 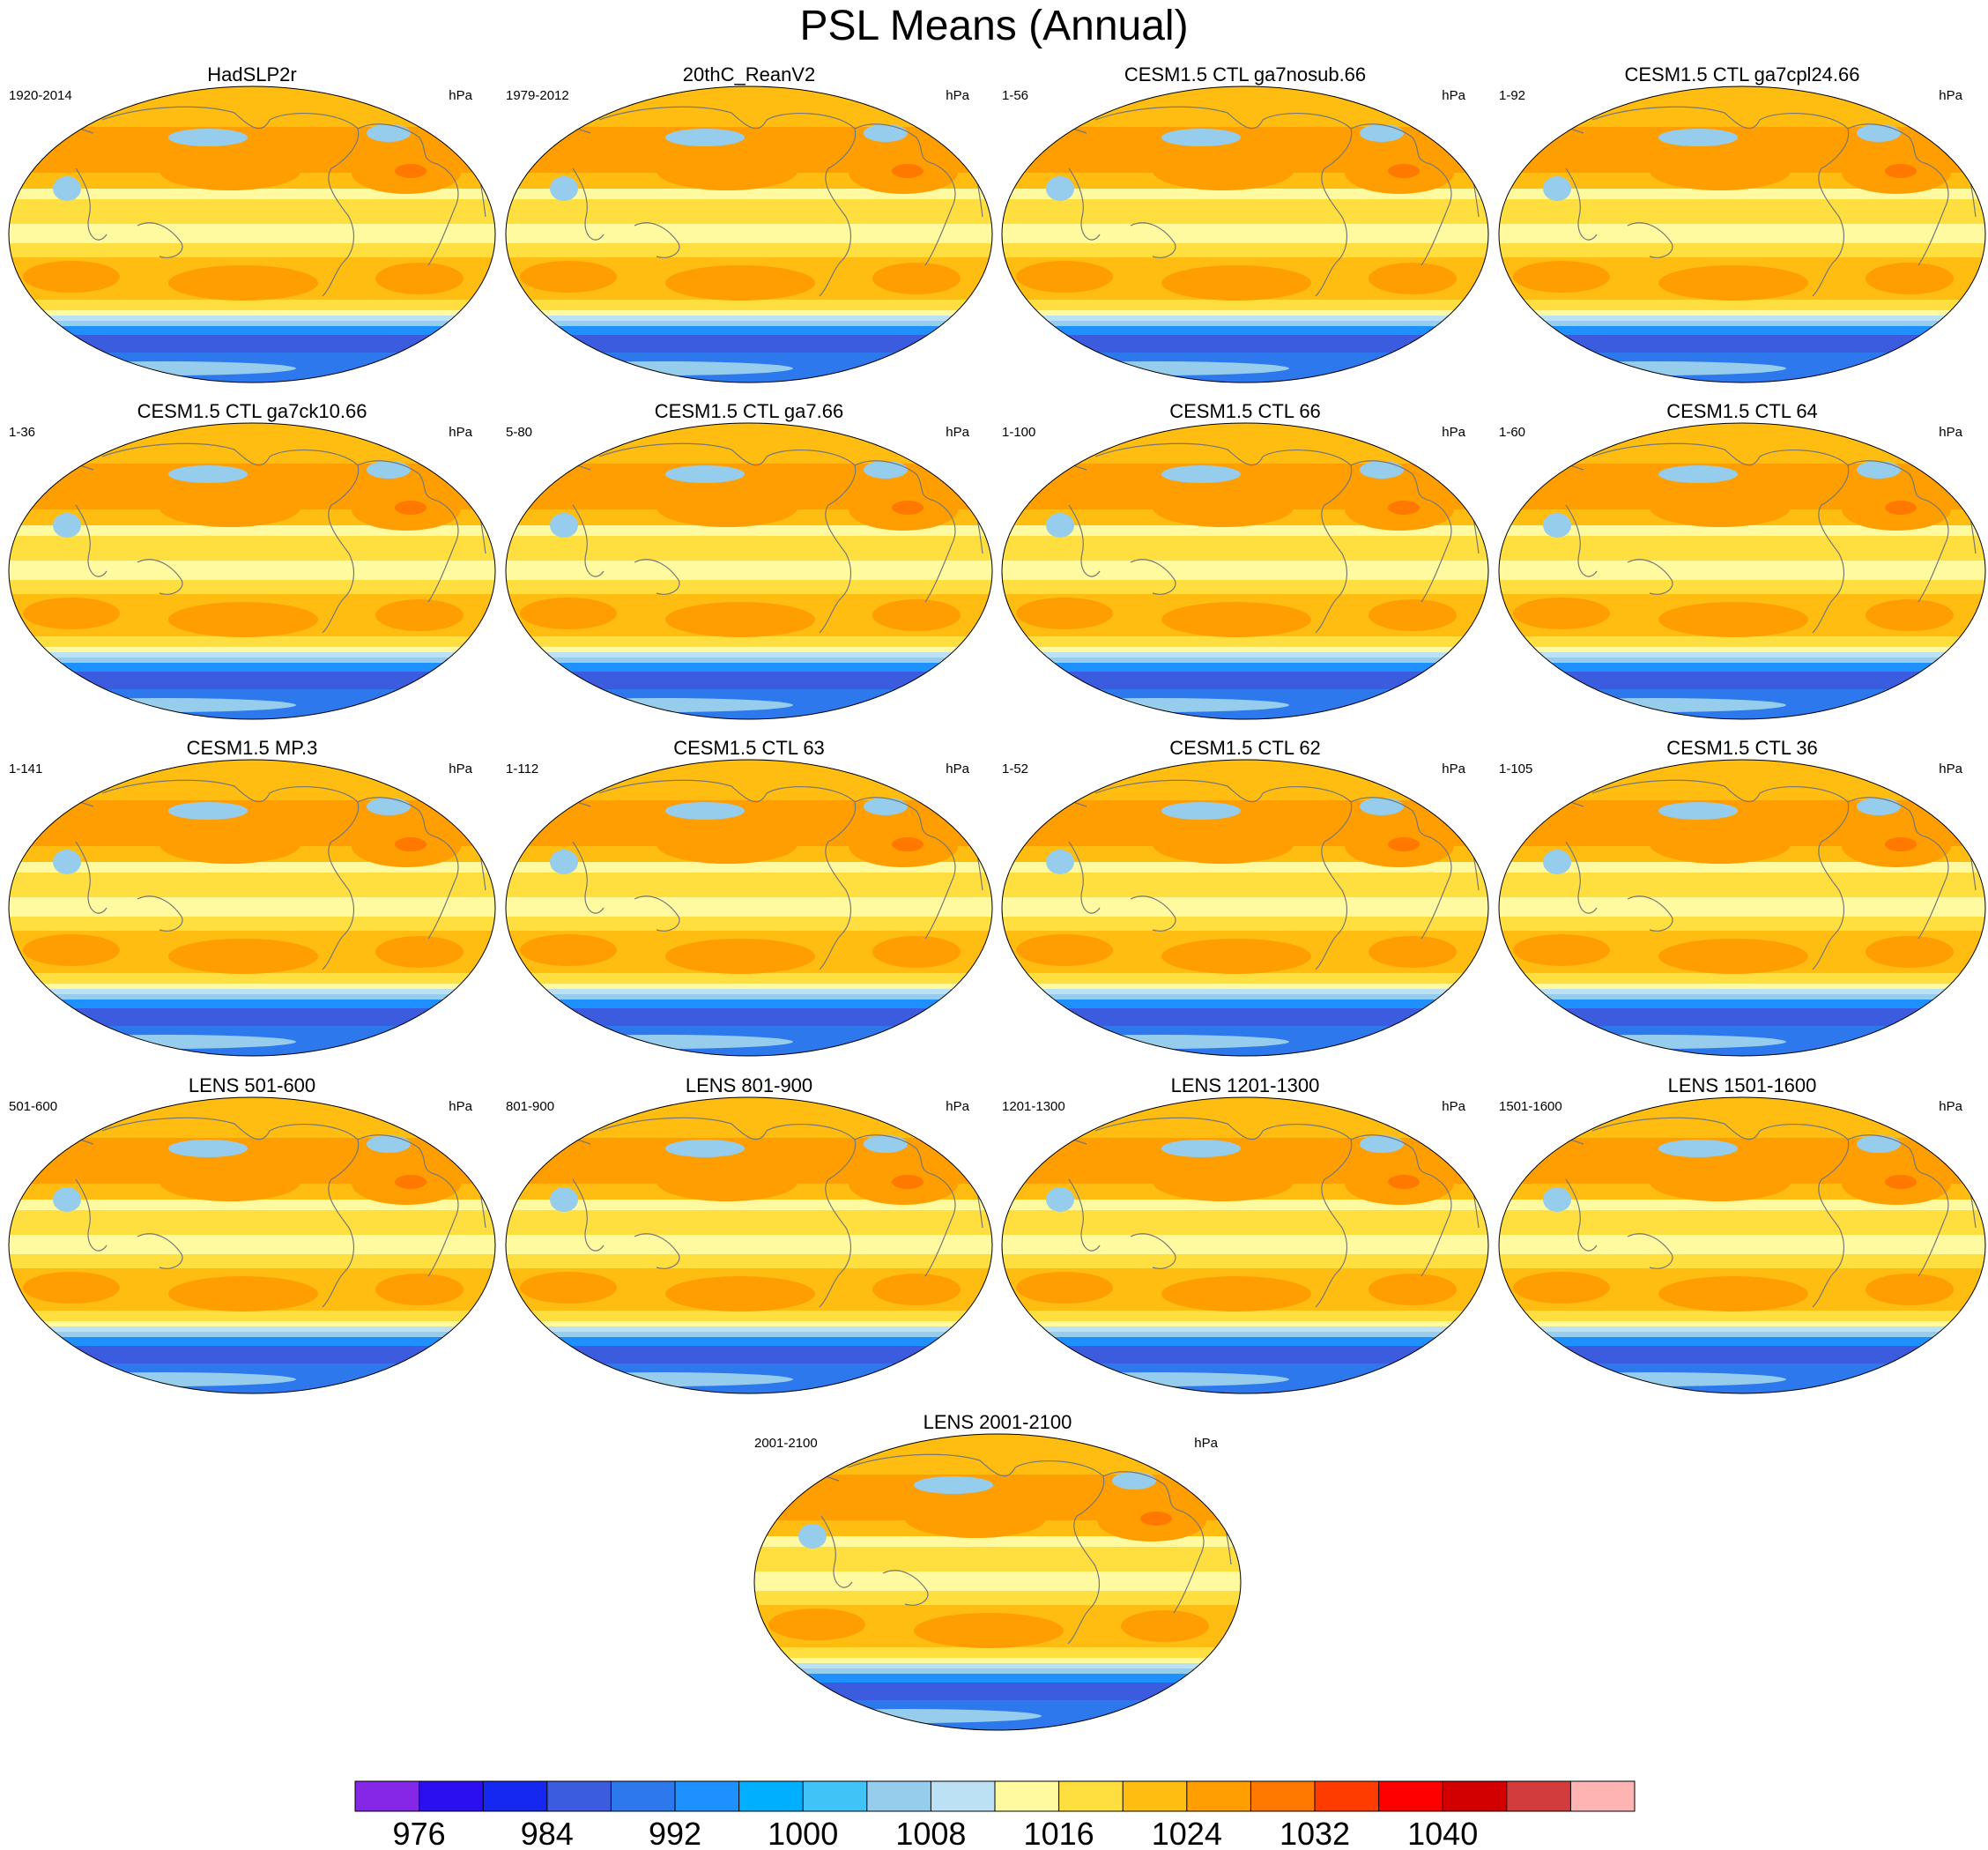 What do you see at coordinates (1512, 95) in the screenshot?
I see `panel-period: 1-92` at bounding box center [1512, 95].